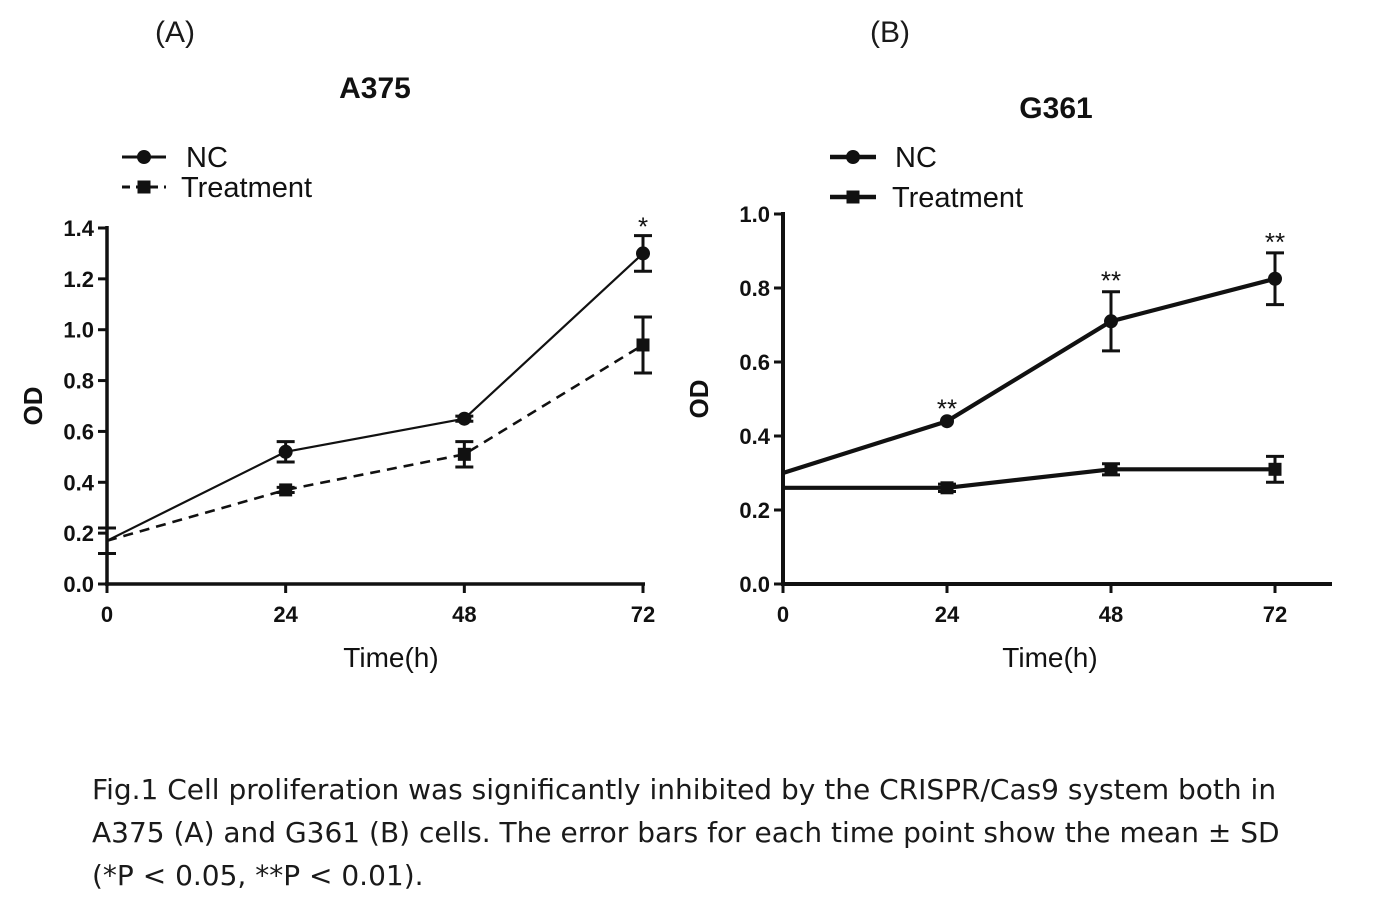 The width and height of the screenshot is (1400, 902). Describe the element at coordinates (78, 279) in the screenshot. I see `y-tick-label: 1.2` at that location.